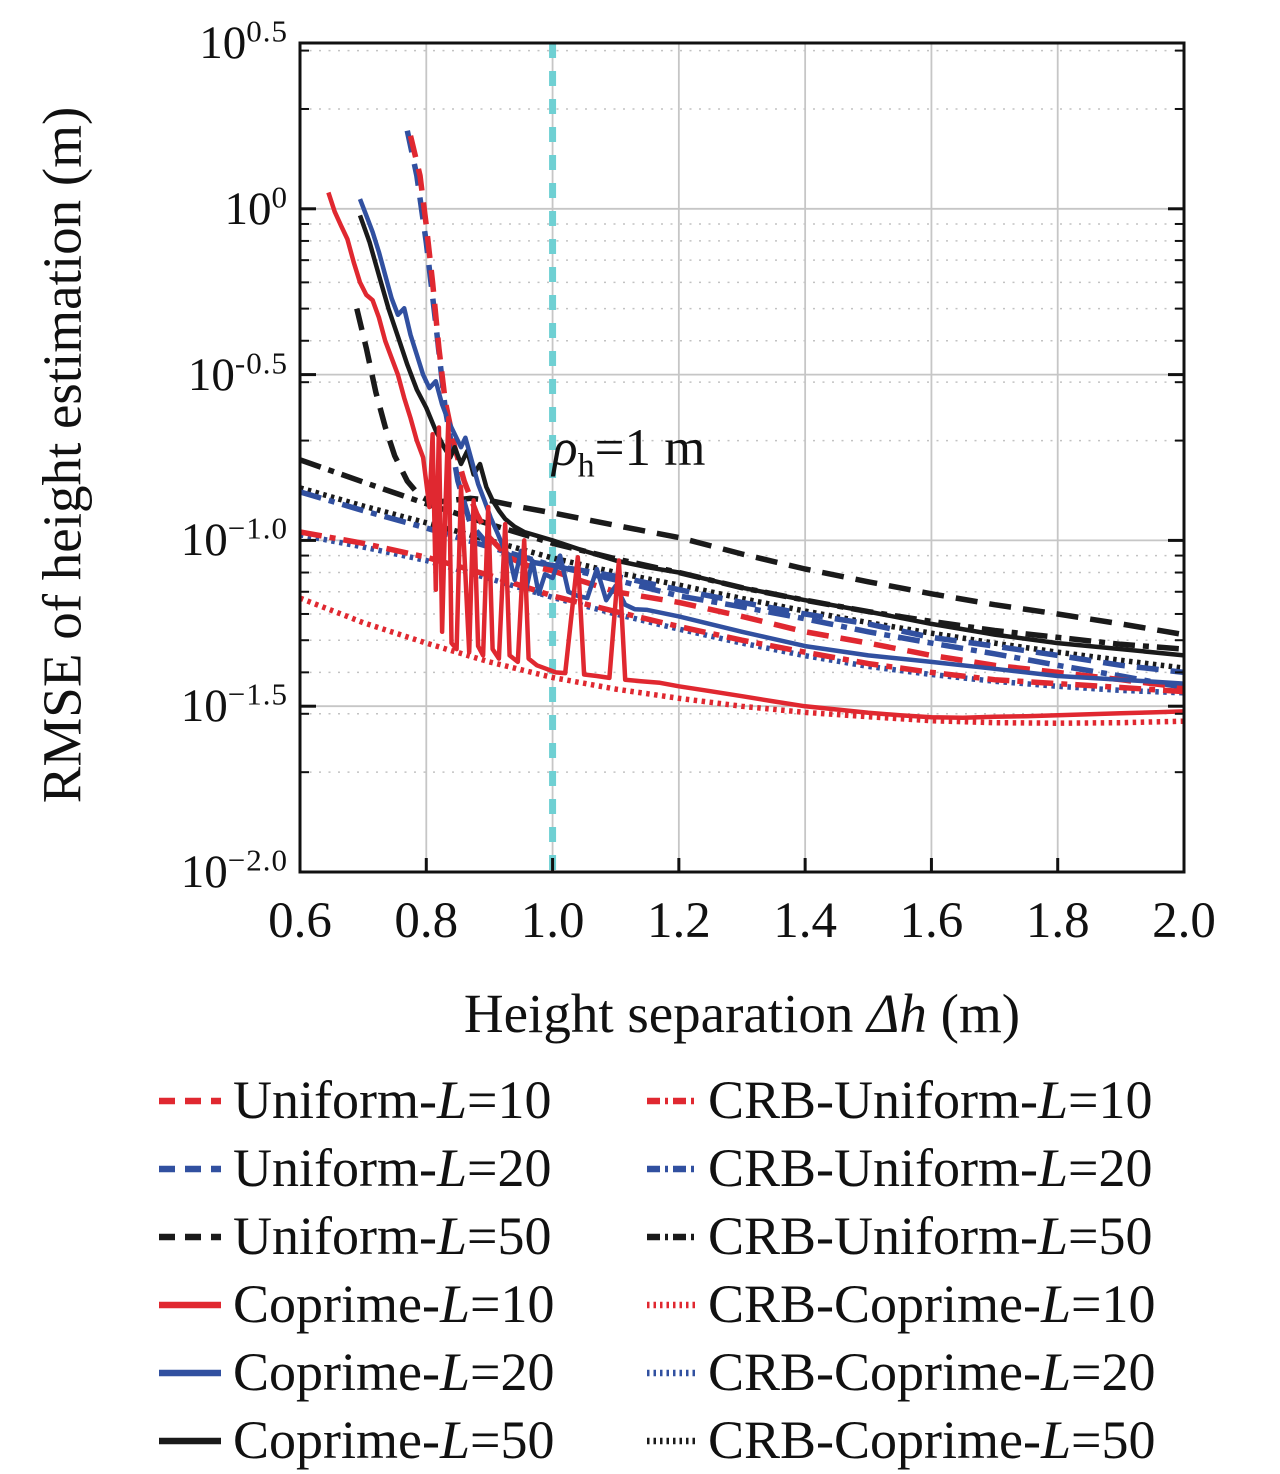 The image size is (1280, 1474). Describe the element at coordinates (394, 1304) in the screenshot. I see `legend-label: Coprime-L=10` at that location.